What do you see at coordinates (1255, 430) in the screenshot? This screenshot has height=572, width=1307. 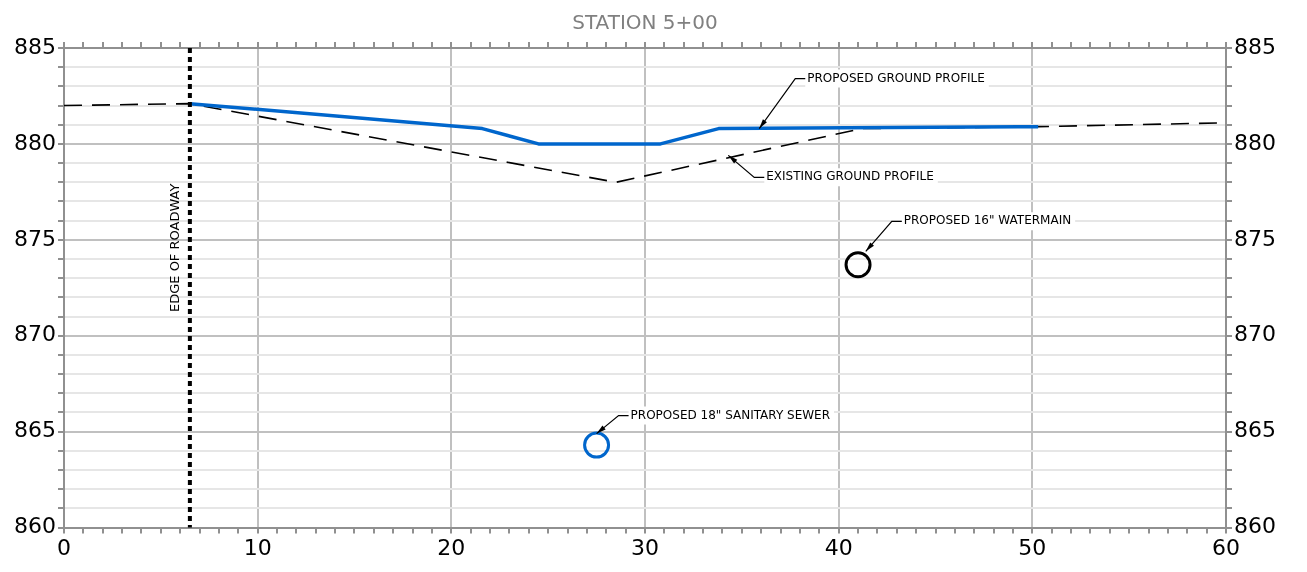 I see `y2-tick-label: 865` at bounding box center [1255, 430].